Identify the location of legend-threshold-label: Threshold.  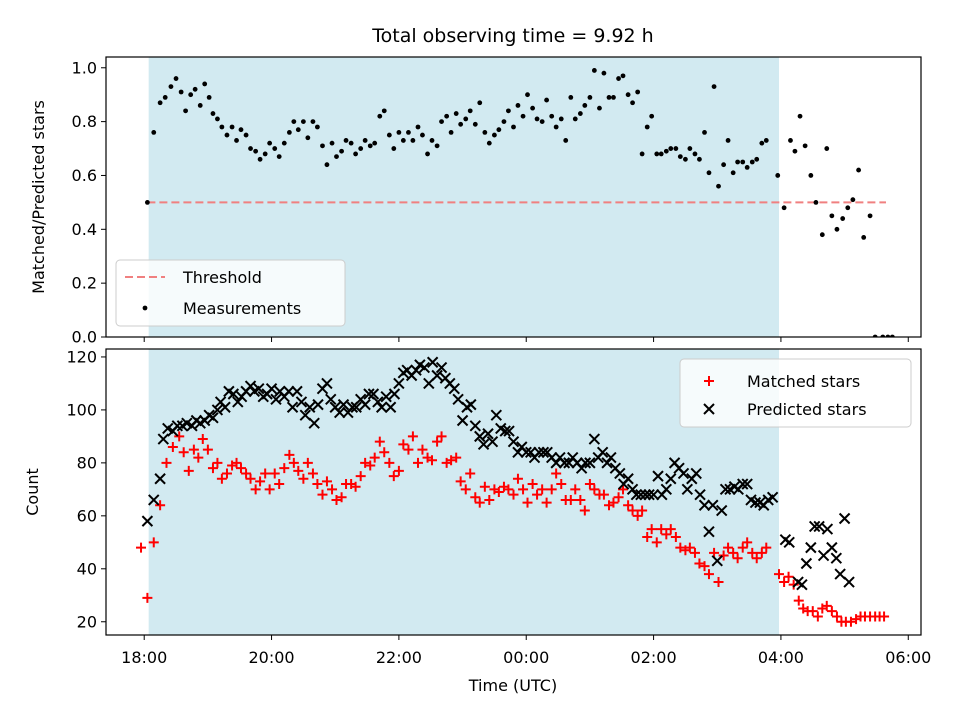
(222, 277).